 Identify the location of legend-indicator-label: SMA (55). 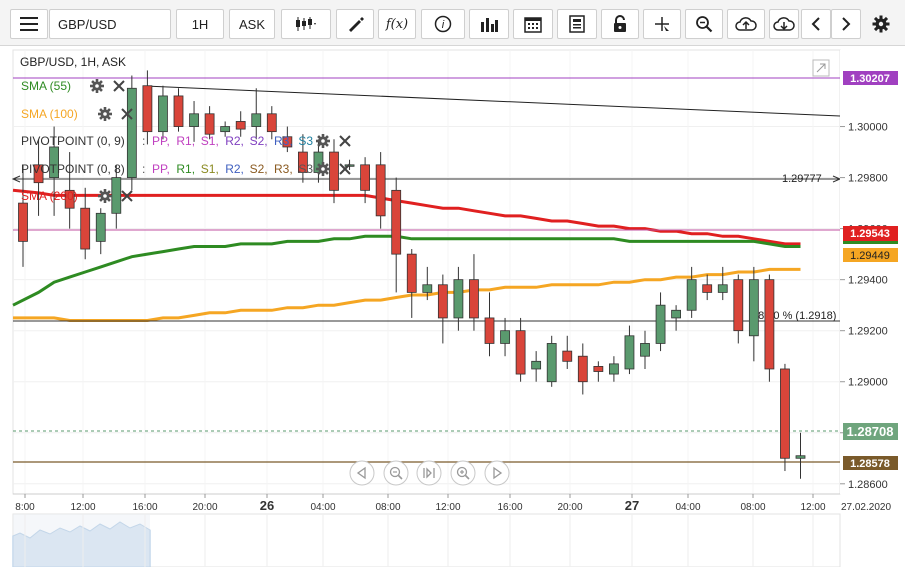
(46, 86).